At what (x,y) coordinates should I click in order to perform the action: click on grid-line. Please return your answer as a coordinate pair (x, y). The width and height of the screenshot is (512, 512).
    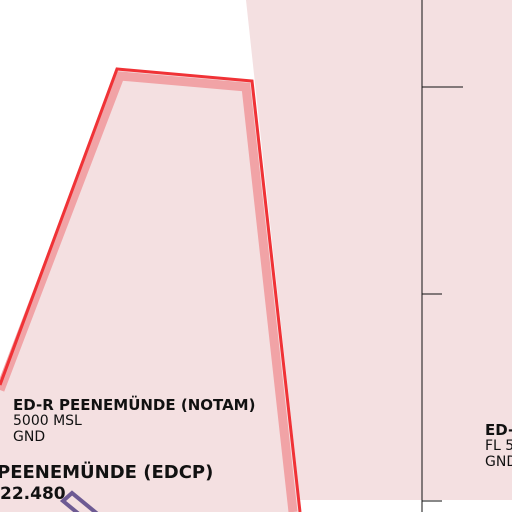
    Looking at the image, I should click on (442, 256).